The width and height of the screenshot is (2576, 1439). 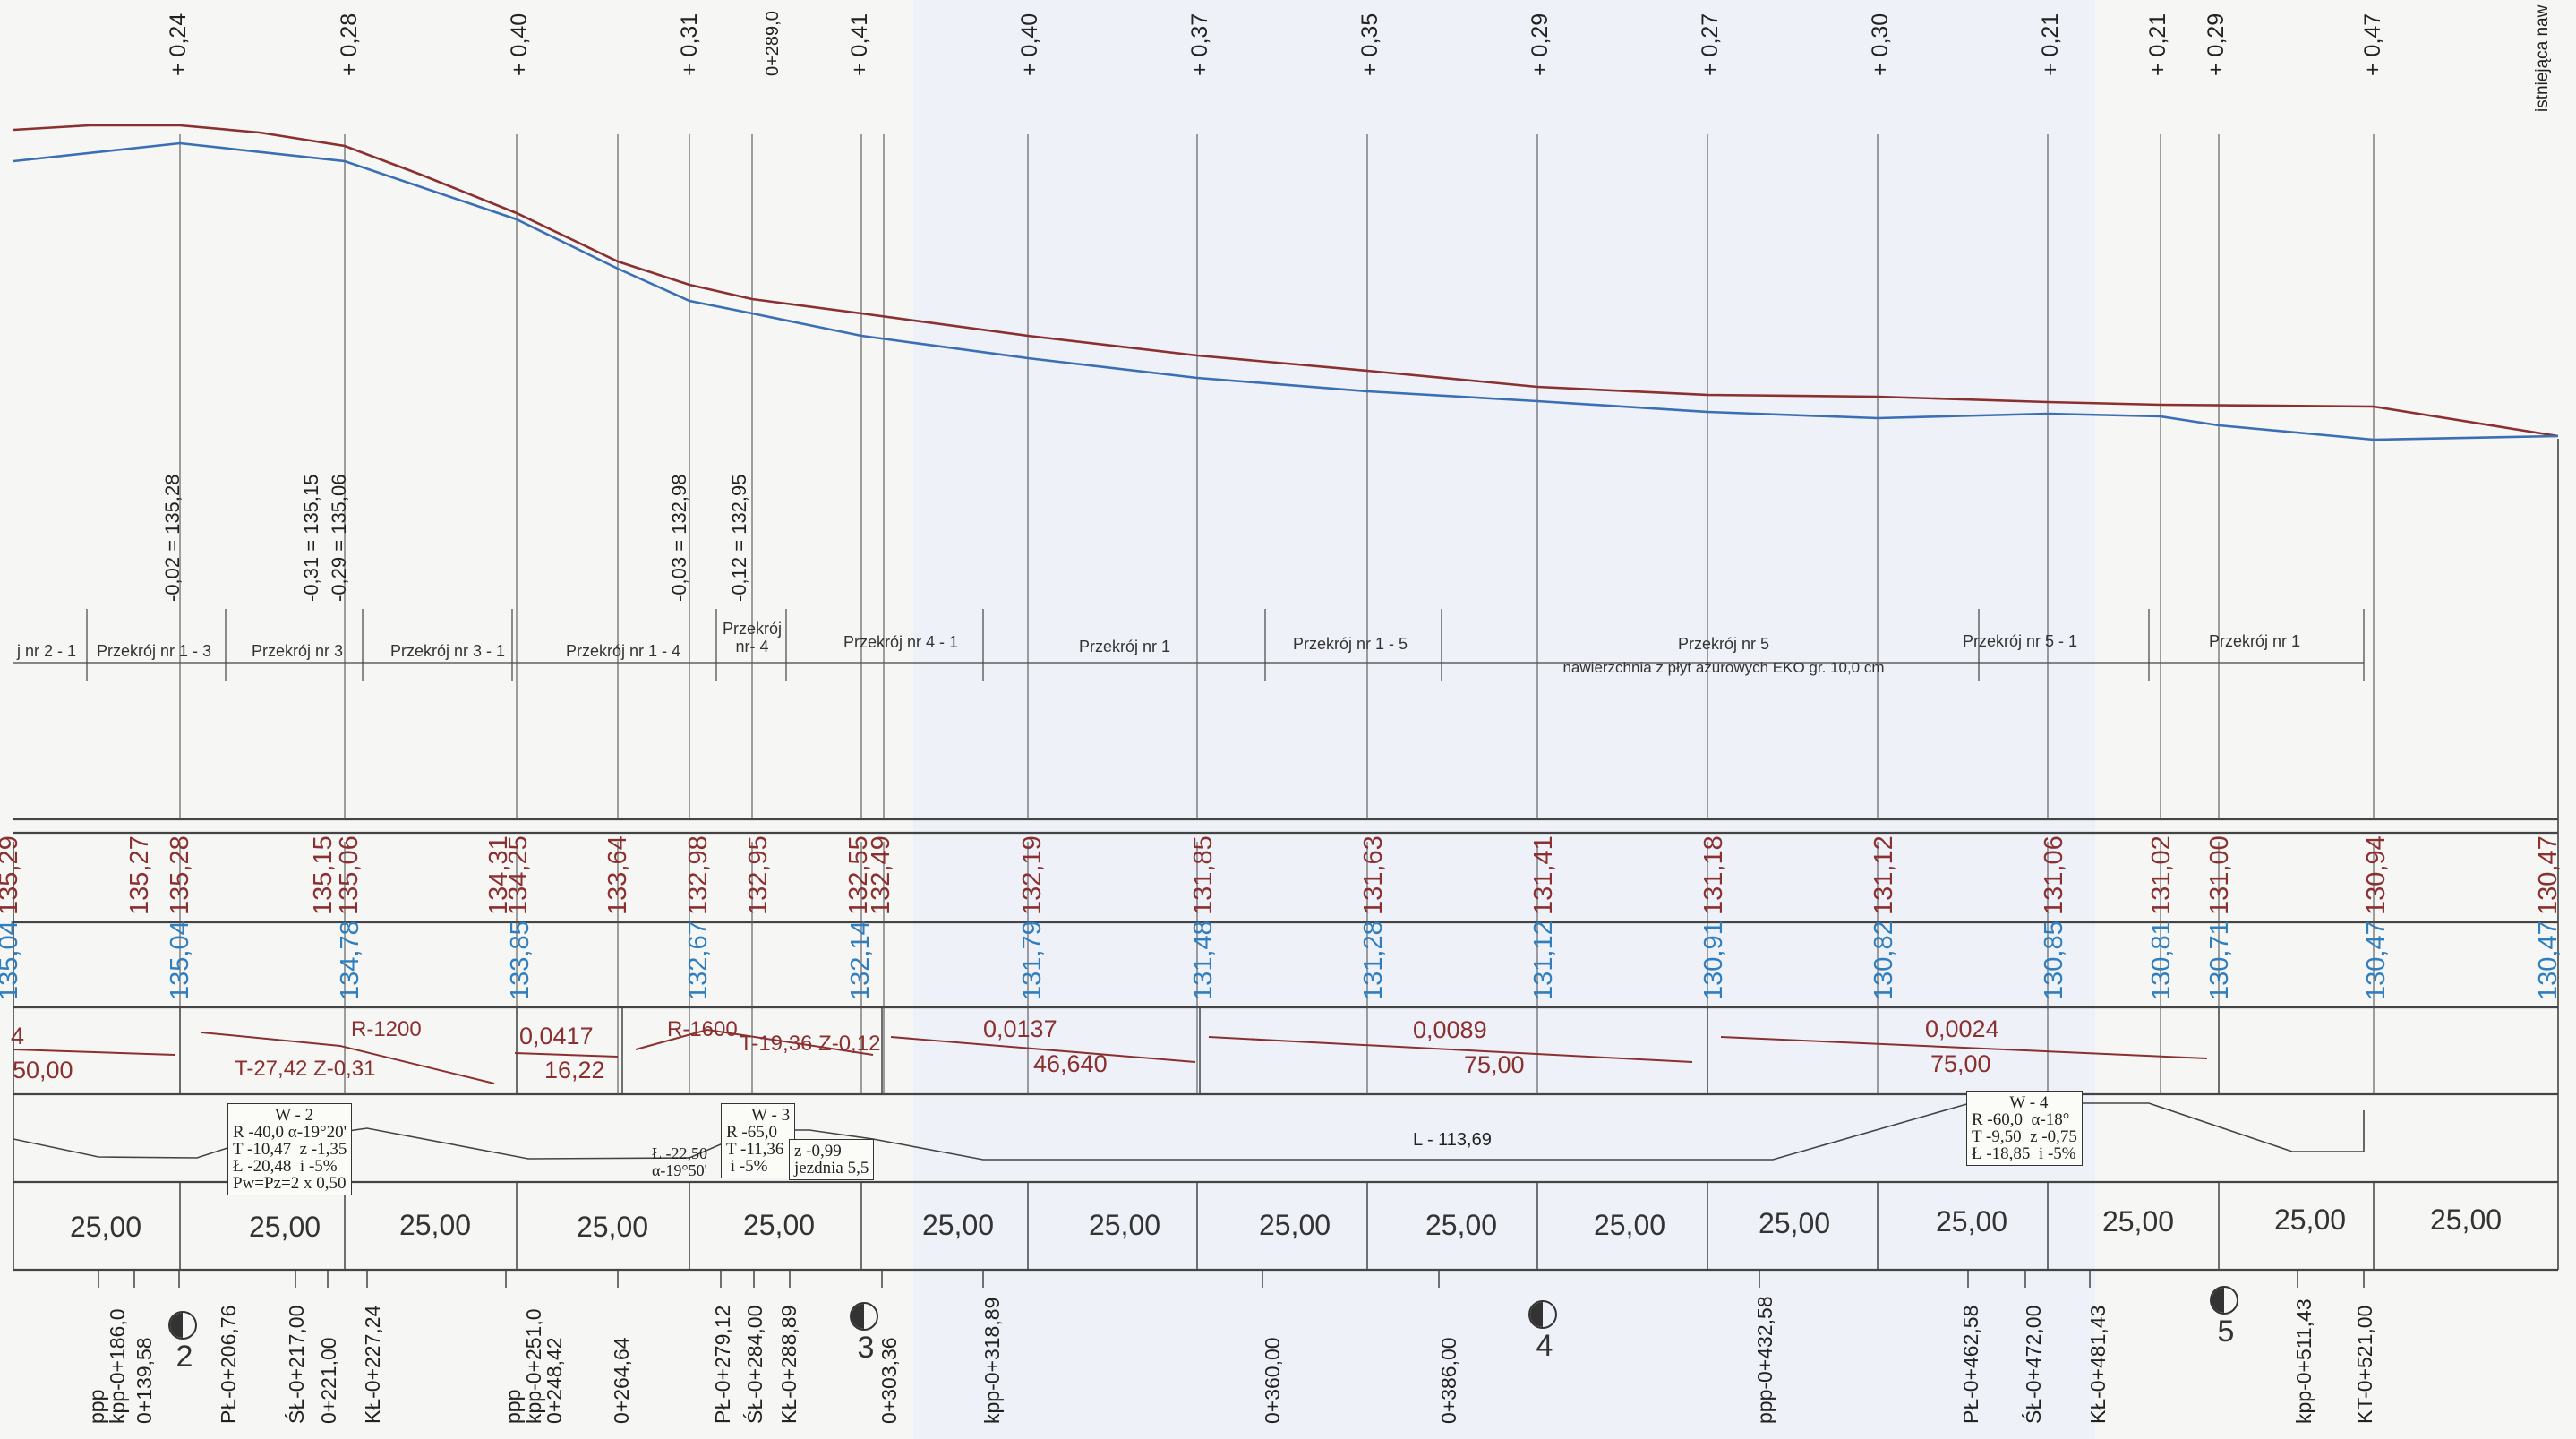 I want to click on top-diff-label: + 0,21, so click(x=2050, y=44).